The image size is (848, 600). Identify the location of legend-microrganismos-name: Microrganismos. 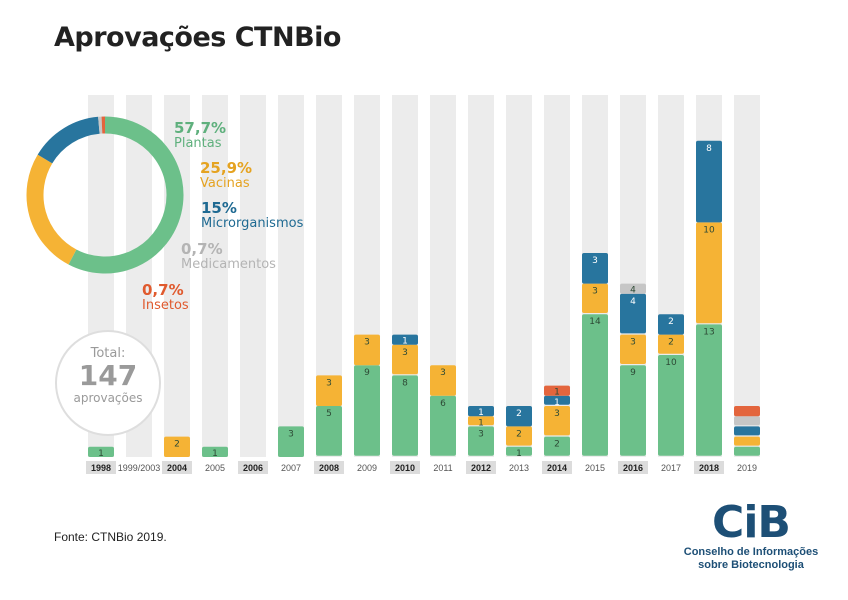
(252, 223).